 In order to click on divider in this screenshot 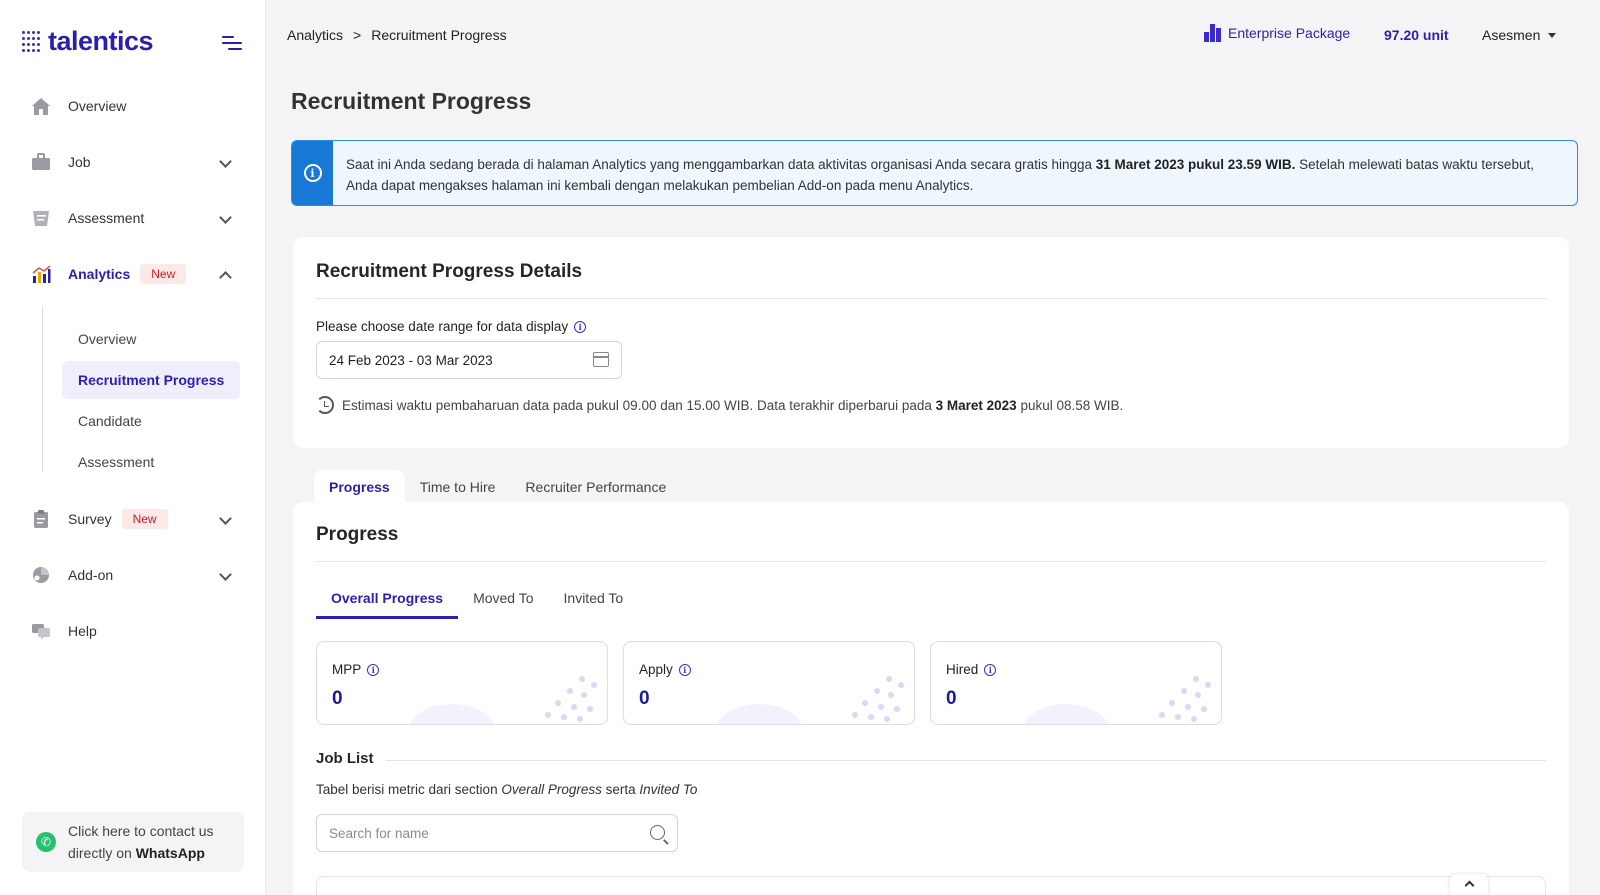, I will do `click(931, 298)`.